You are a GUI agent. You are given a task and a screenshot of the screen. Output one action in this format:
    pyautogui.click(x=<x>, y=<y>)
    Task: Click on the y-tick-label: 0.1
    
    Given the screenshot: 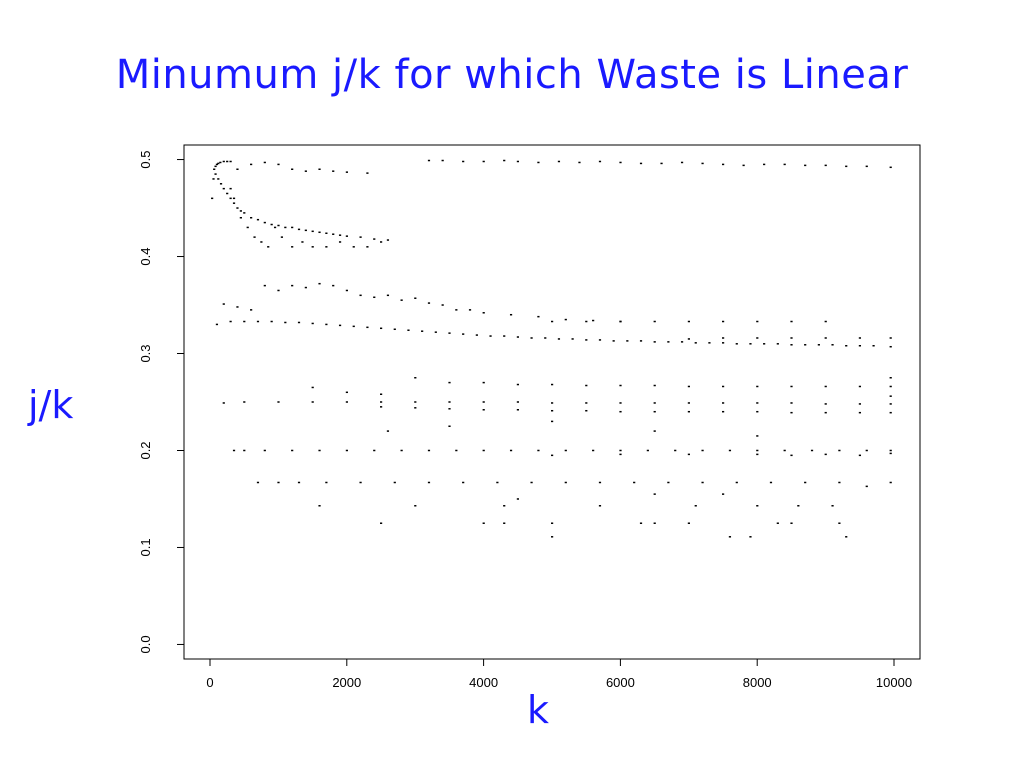 What is the action you would take?
    pyautogui.click(x=145, y=547)
    